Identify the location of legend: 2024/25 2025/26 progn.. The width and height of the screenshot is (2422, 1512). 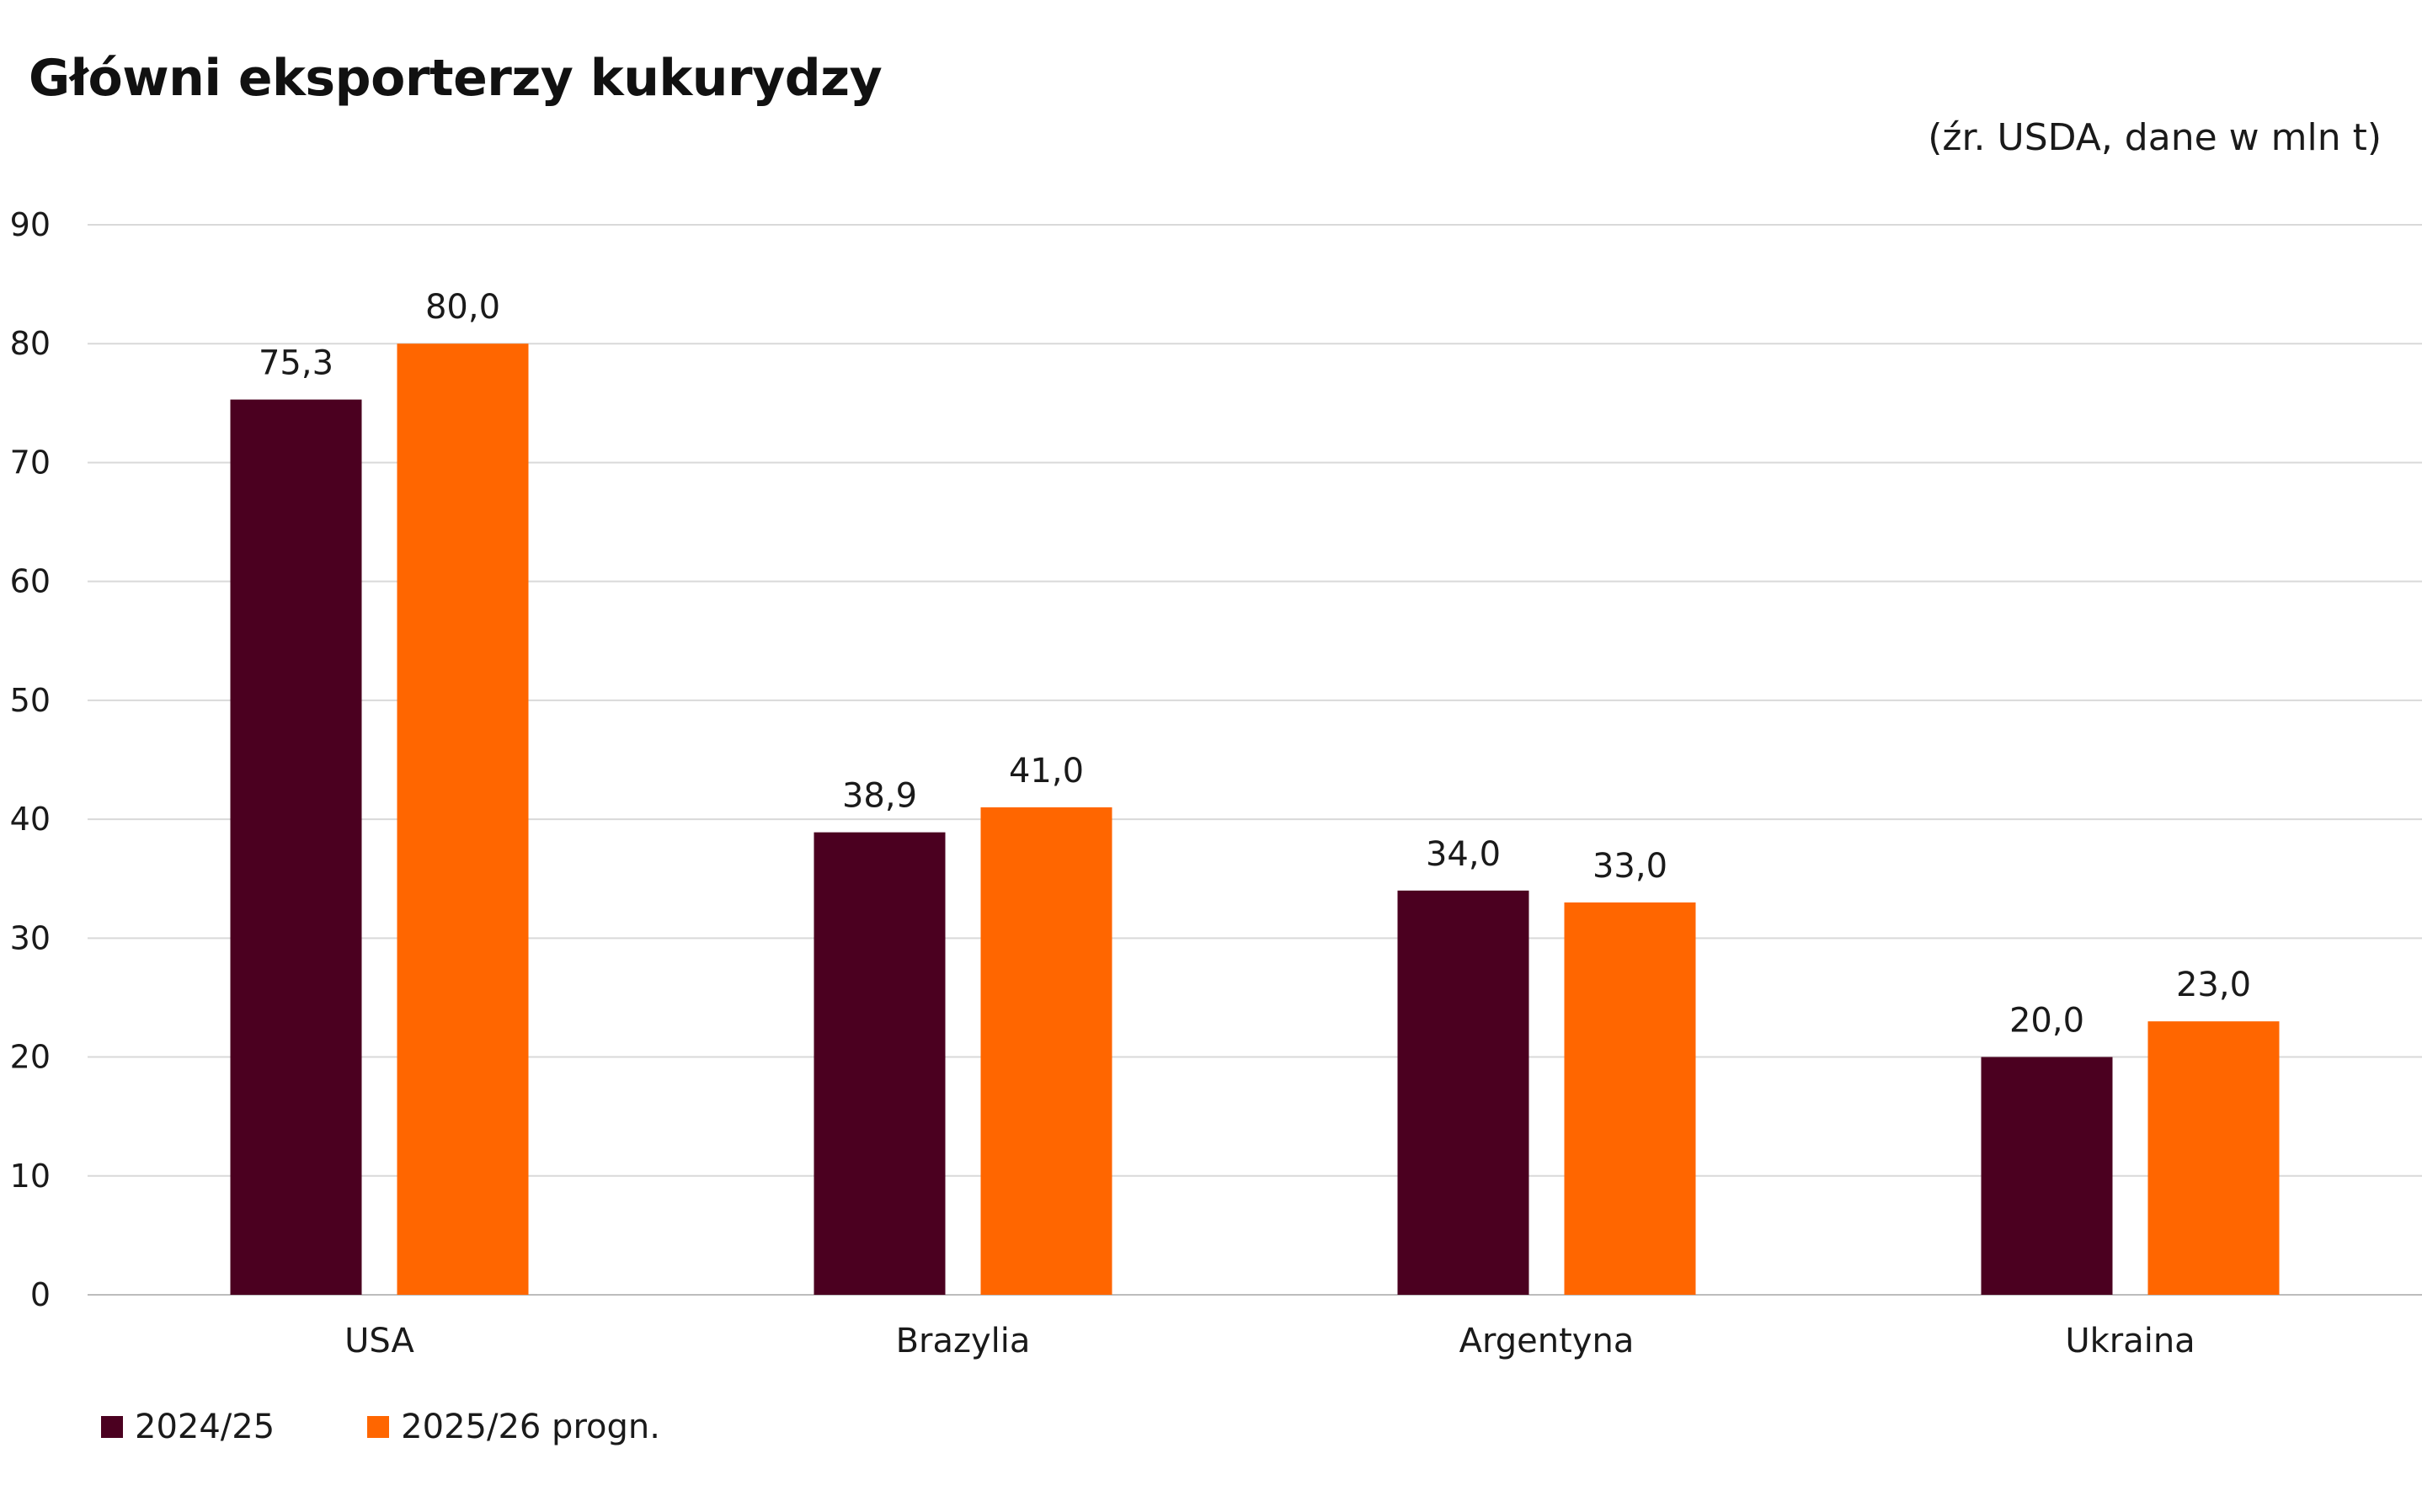
(381, 1427).